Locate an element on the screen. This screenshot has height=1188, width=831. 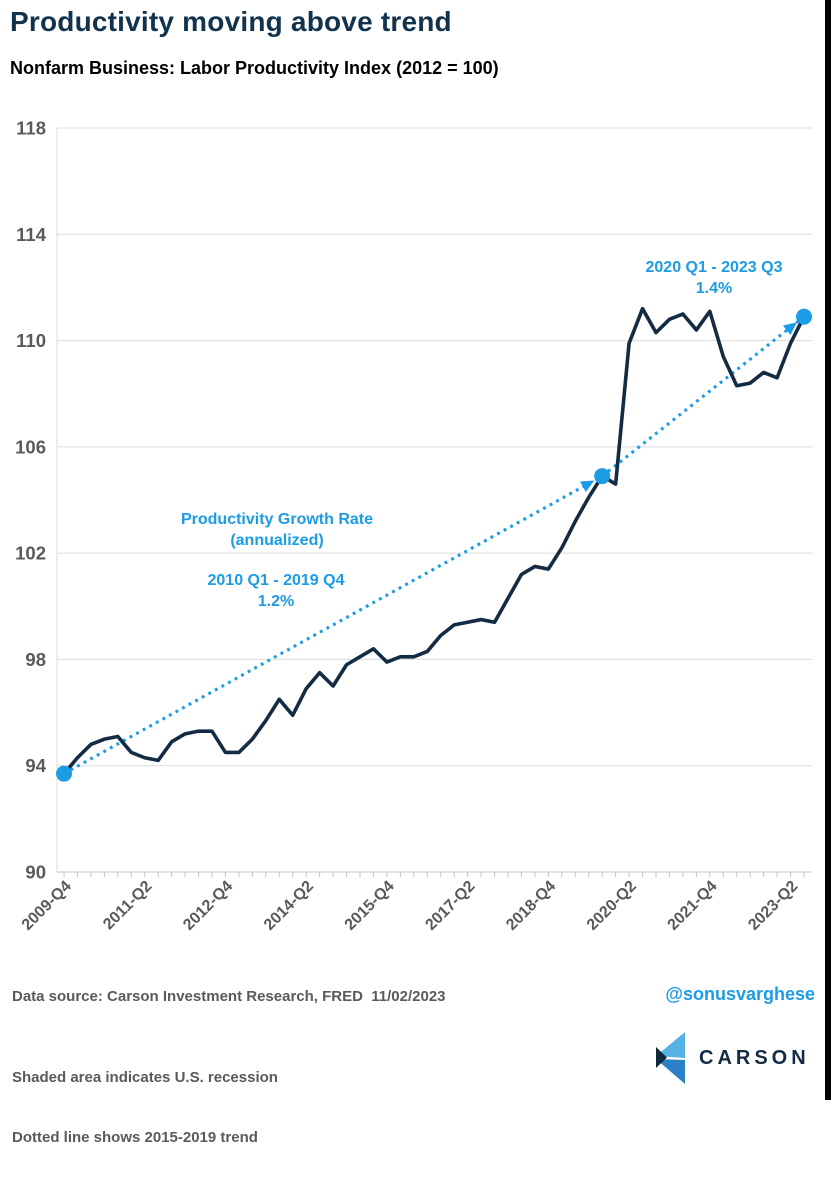
svg-text: 102 is located at coordinates (30, 553).